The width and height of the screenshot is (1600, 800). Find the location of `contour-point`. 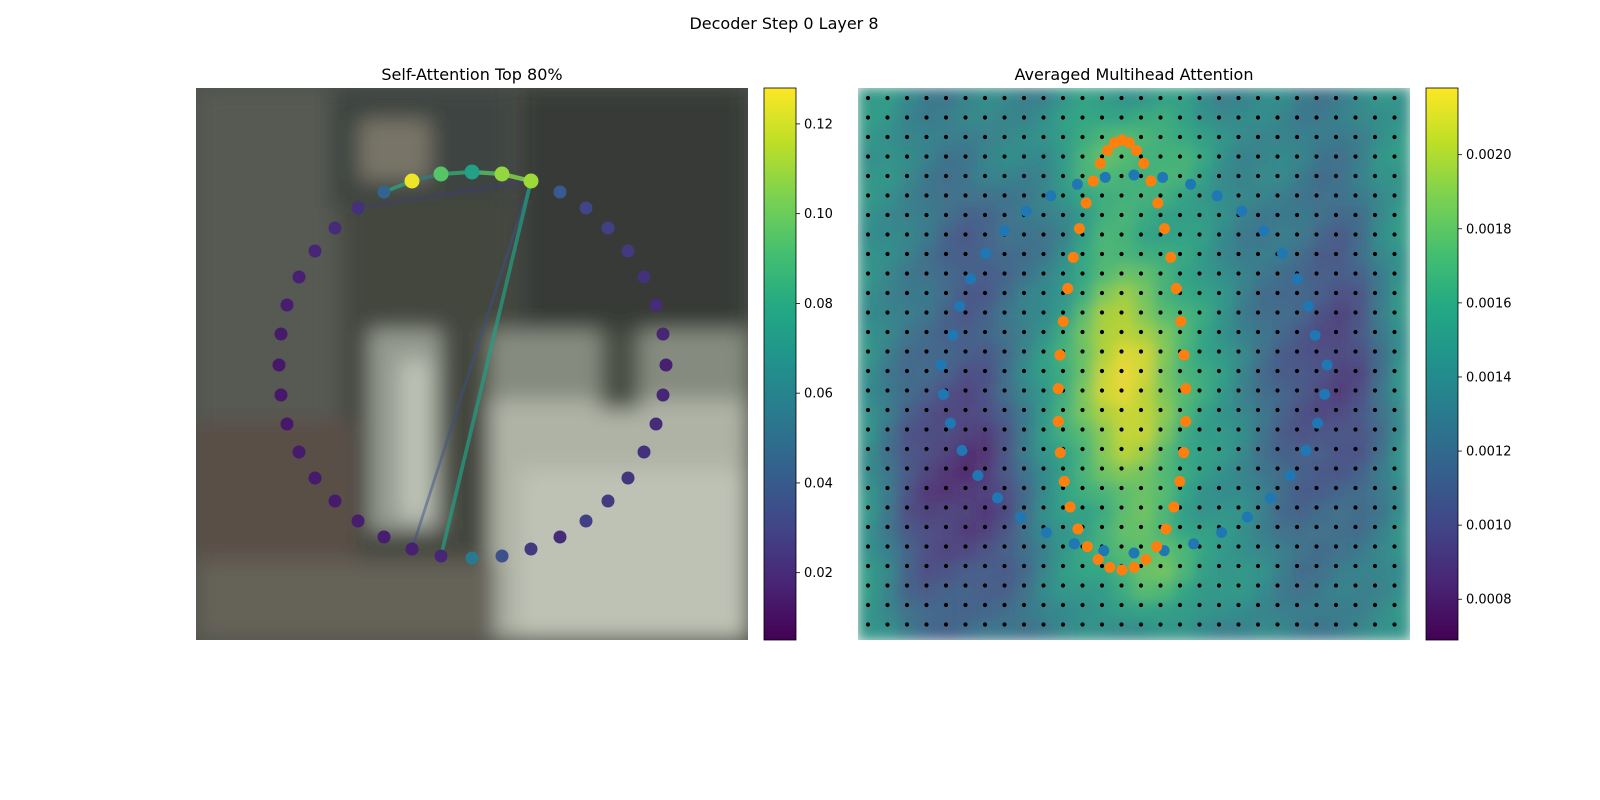

contour-point is located at coordinates (531, 181).